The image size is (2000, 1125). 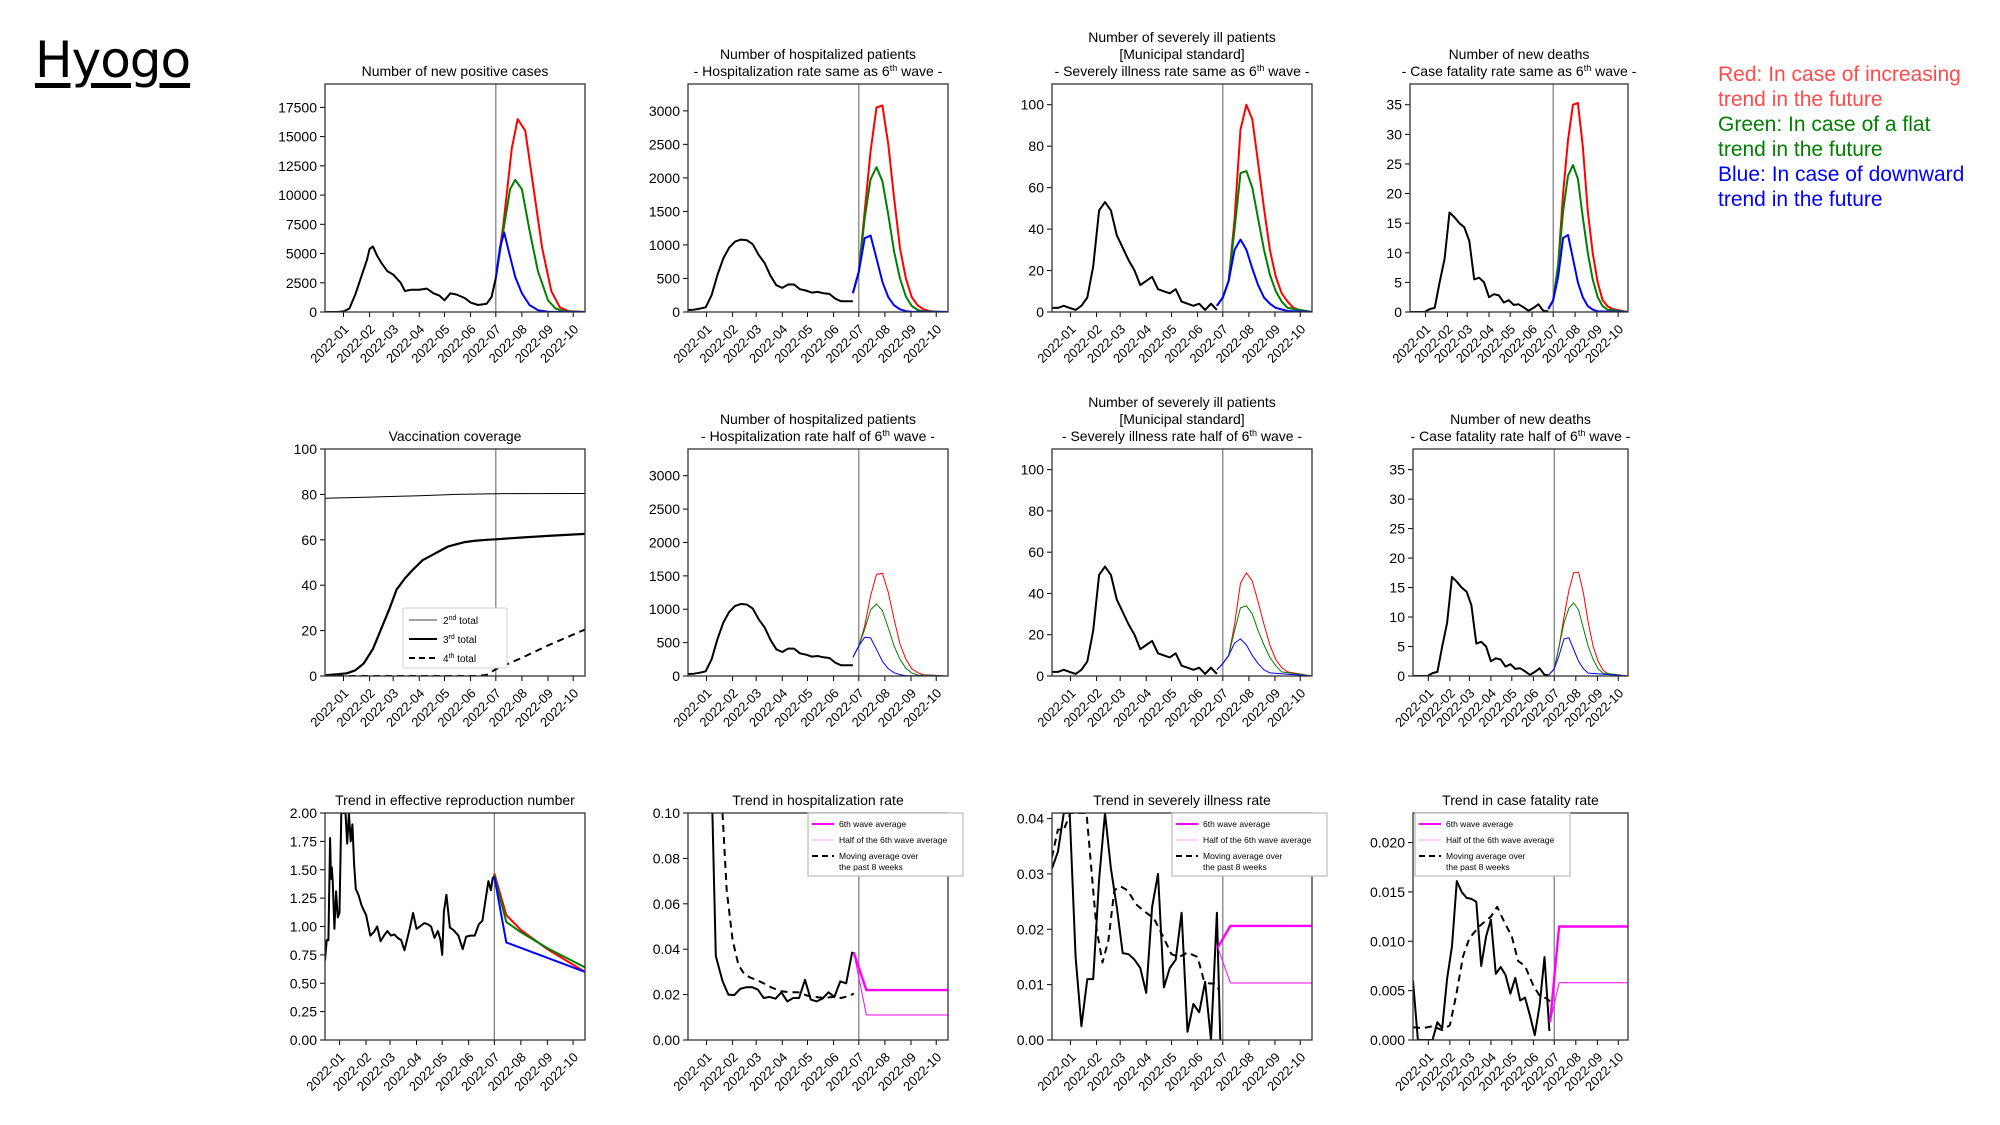 What do you see at coordinates (303, 983) in the screenshot?
I see `y-tick-label: 0.50` at bounding box center [303, 983].